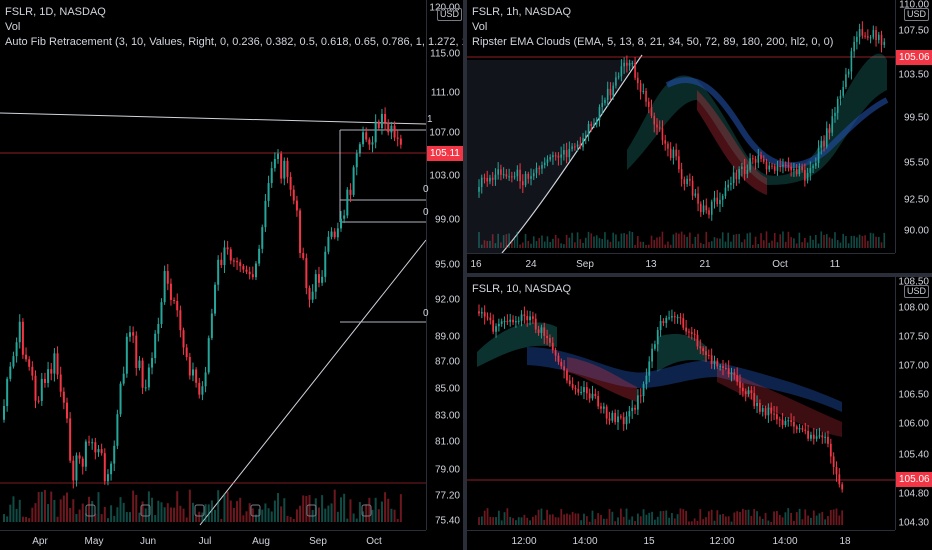 Image resolution: width=932 pixels, height=550 pixels. Describe the element at coordinates (480, 27) in the screenshot. I see `hourly-vol-label: Vol` at that location.